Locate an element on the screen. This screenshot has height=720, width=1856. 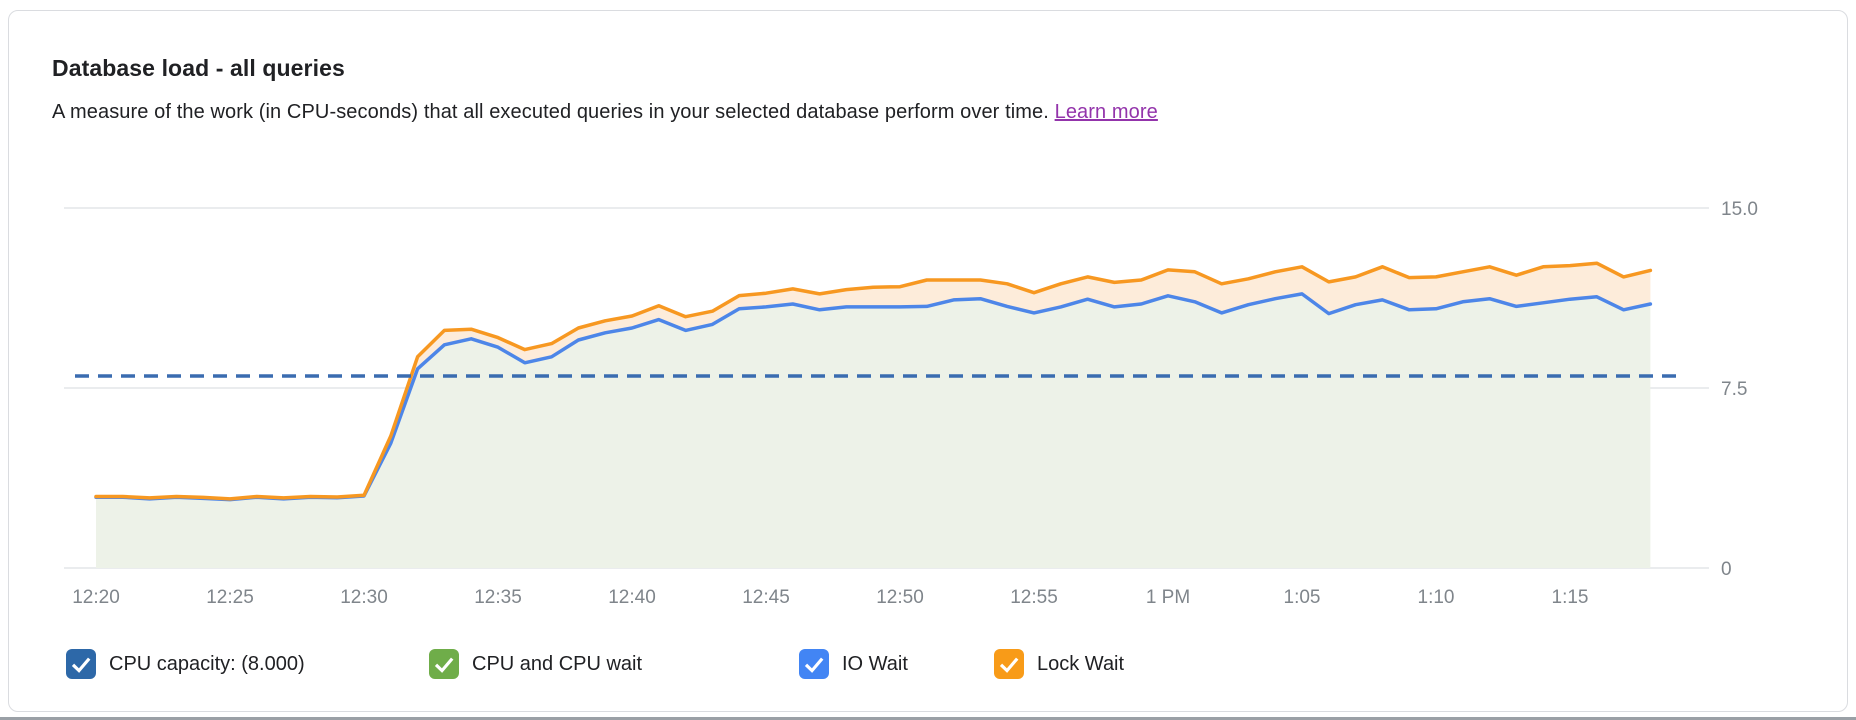
legend-checkbox-cpu-capacity is located at coordinates (81, 664).